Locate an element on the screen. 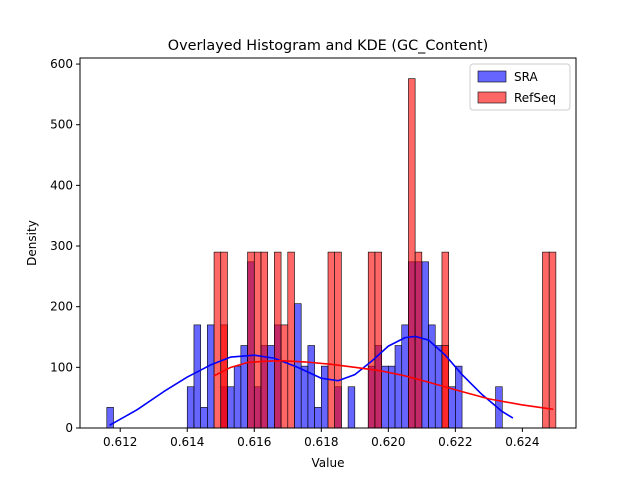 The width and height of the screenshot is (640, 480). legend-swatch-refseq is located at coordinates (492, 97).